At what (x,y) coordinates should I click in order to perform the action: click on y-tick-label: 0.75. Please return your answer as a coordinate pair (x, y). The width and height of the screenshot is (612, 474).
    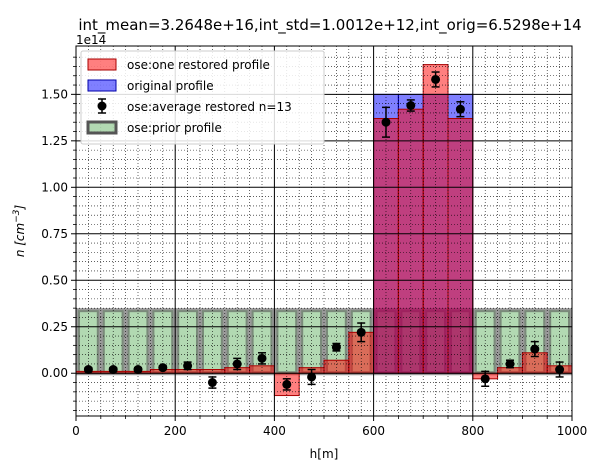
    Looking at the image, I should click on (54, 234).